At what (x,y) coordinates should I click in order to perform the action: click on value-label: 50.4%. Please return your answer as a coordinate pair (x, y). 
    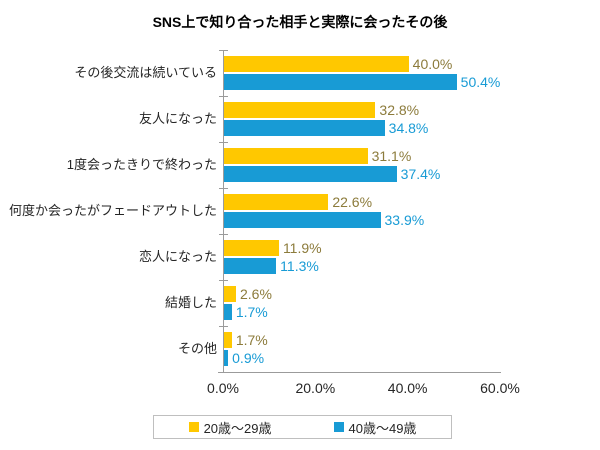
    Looking at the image, I should click on (480, 82).